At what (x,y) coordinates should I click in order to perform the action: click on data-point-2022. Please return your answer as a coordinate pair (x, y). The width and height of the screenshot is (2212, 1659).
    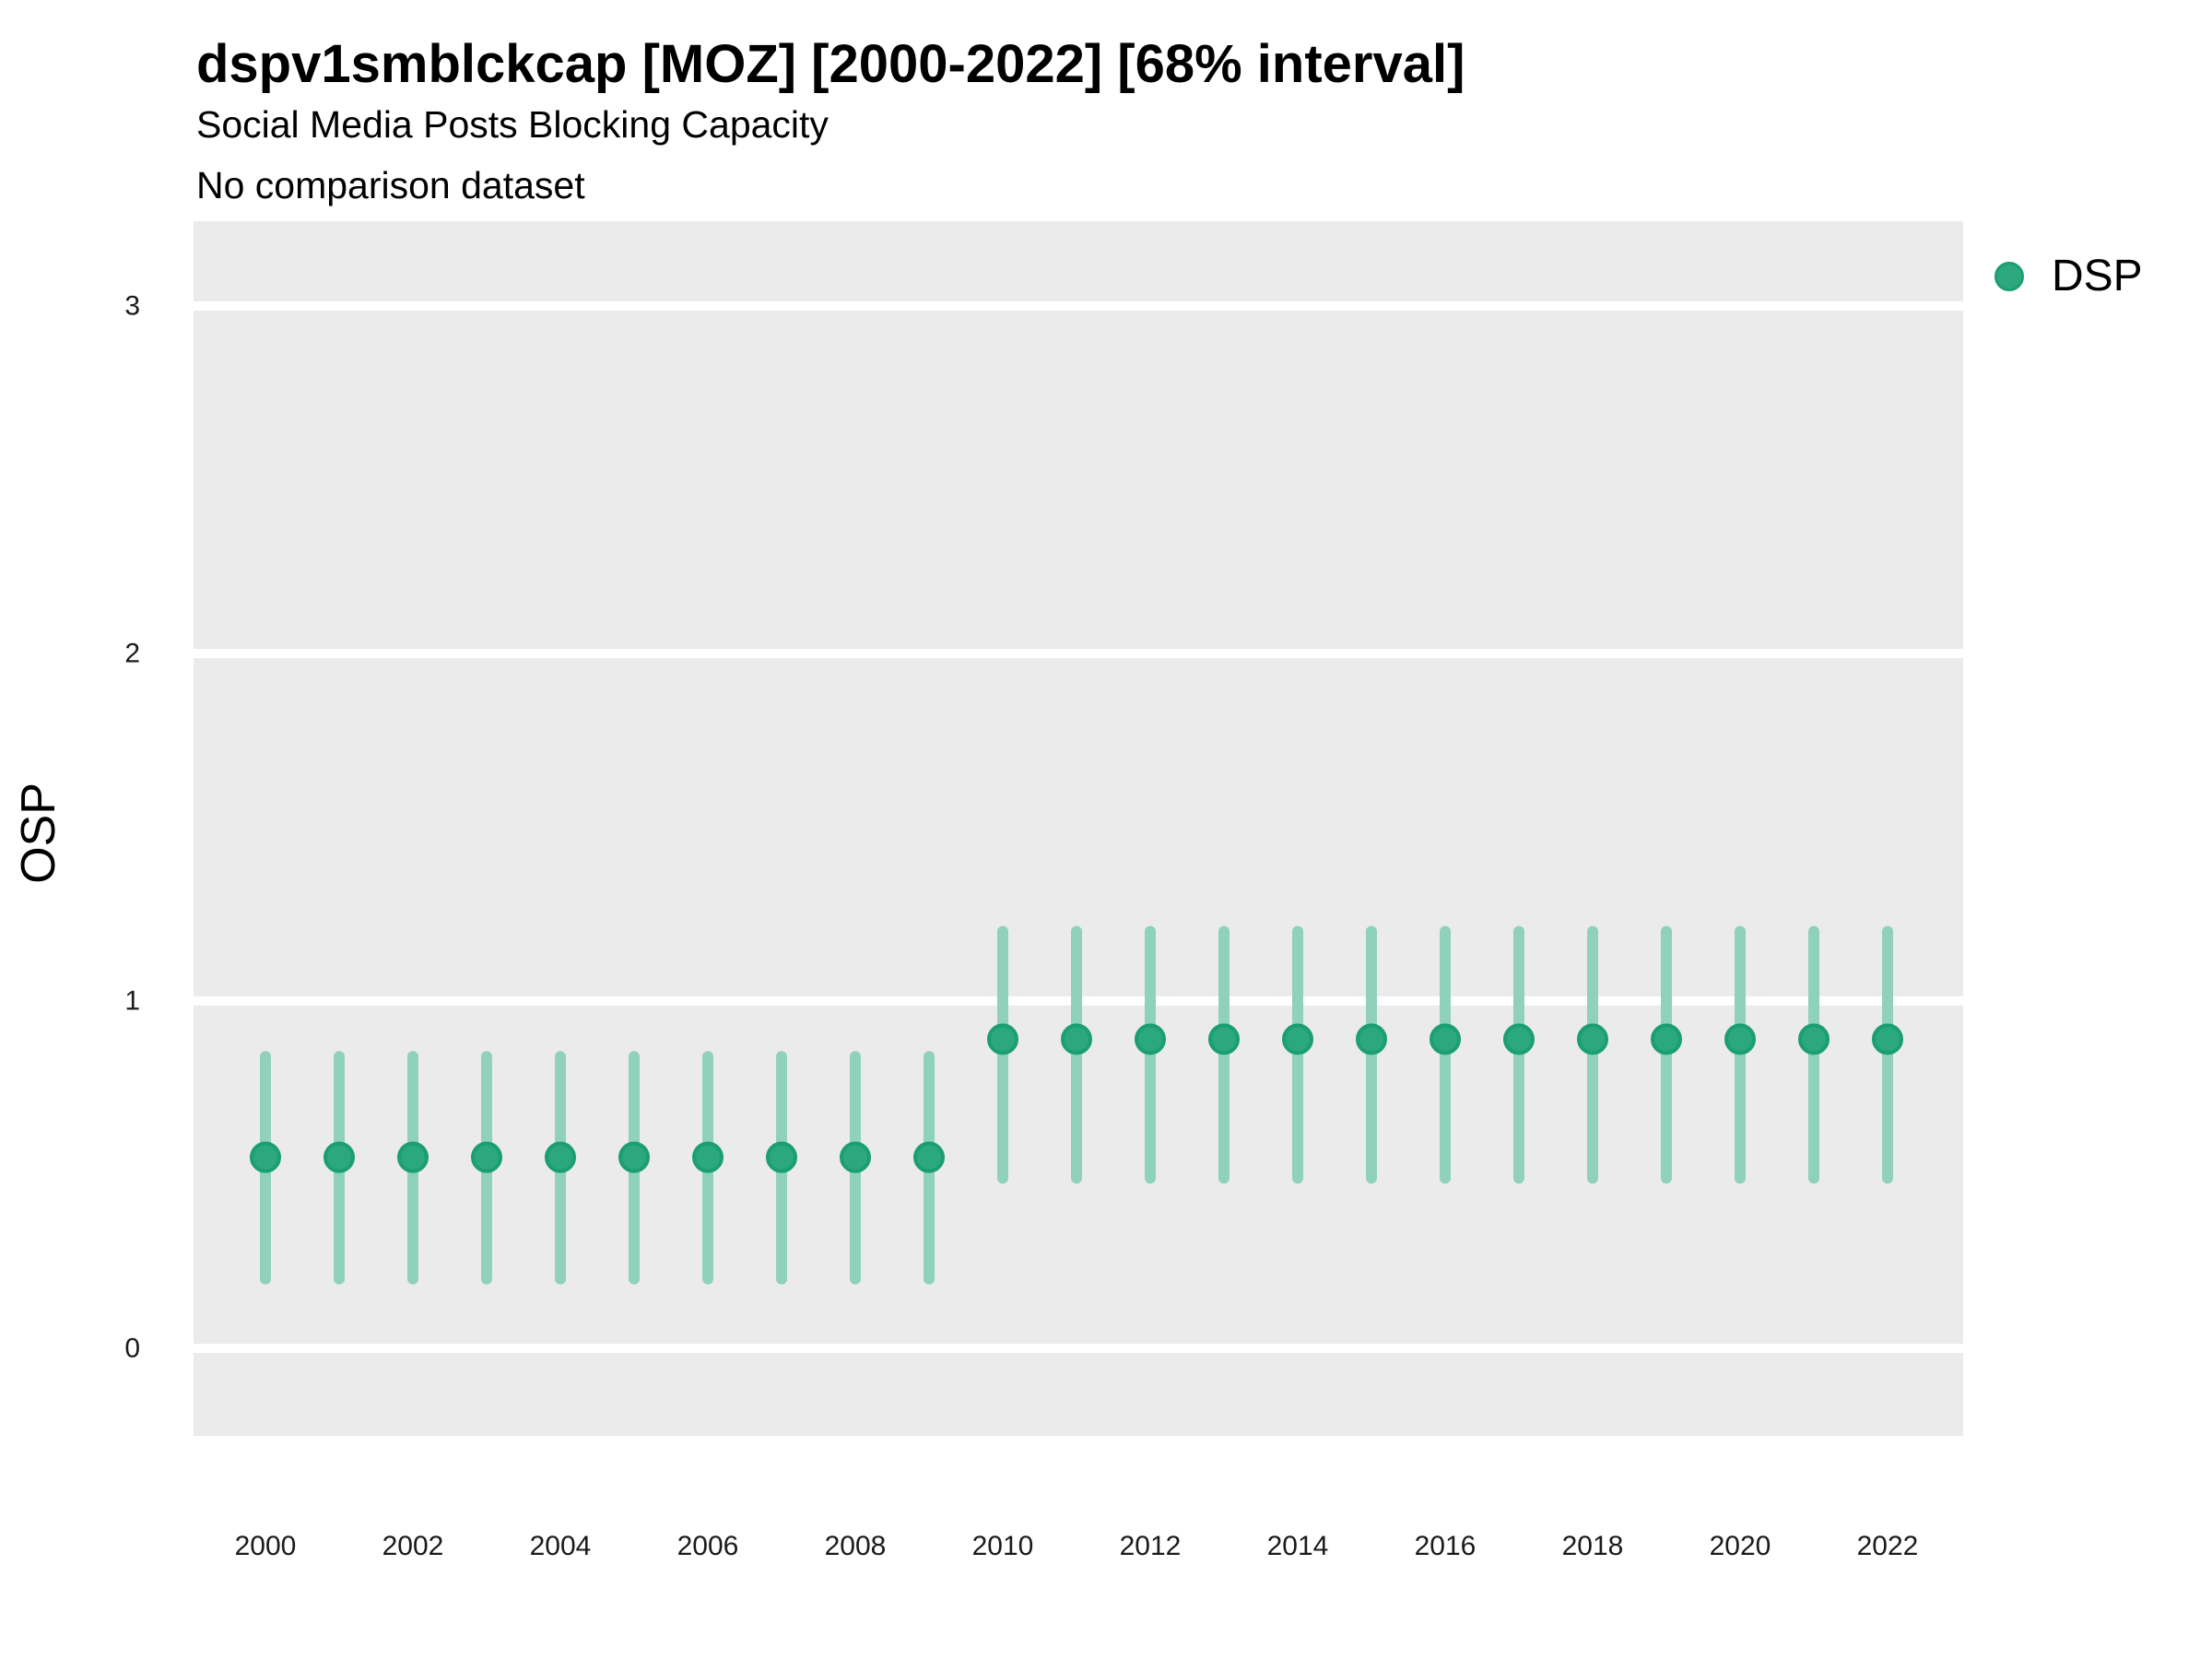
    Looking at the image, I should click on (1887, 1039).